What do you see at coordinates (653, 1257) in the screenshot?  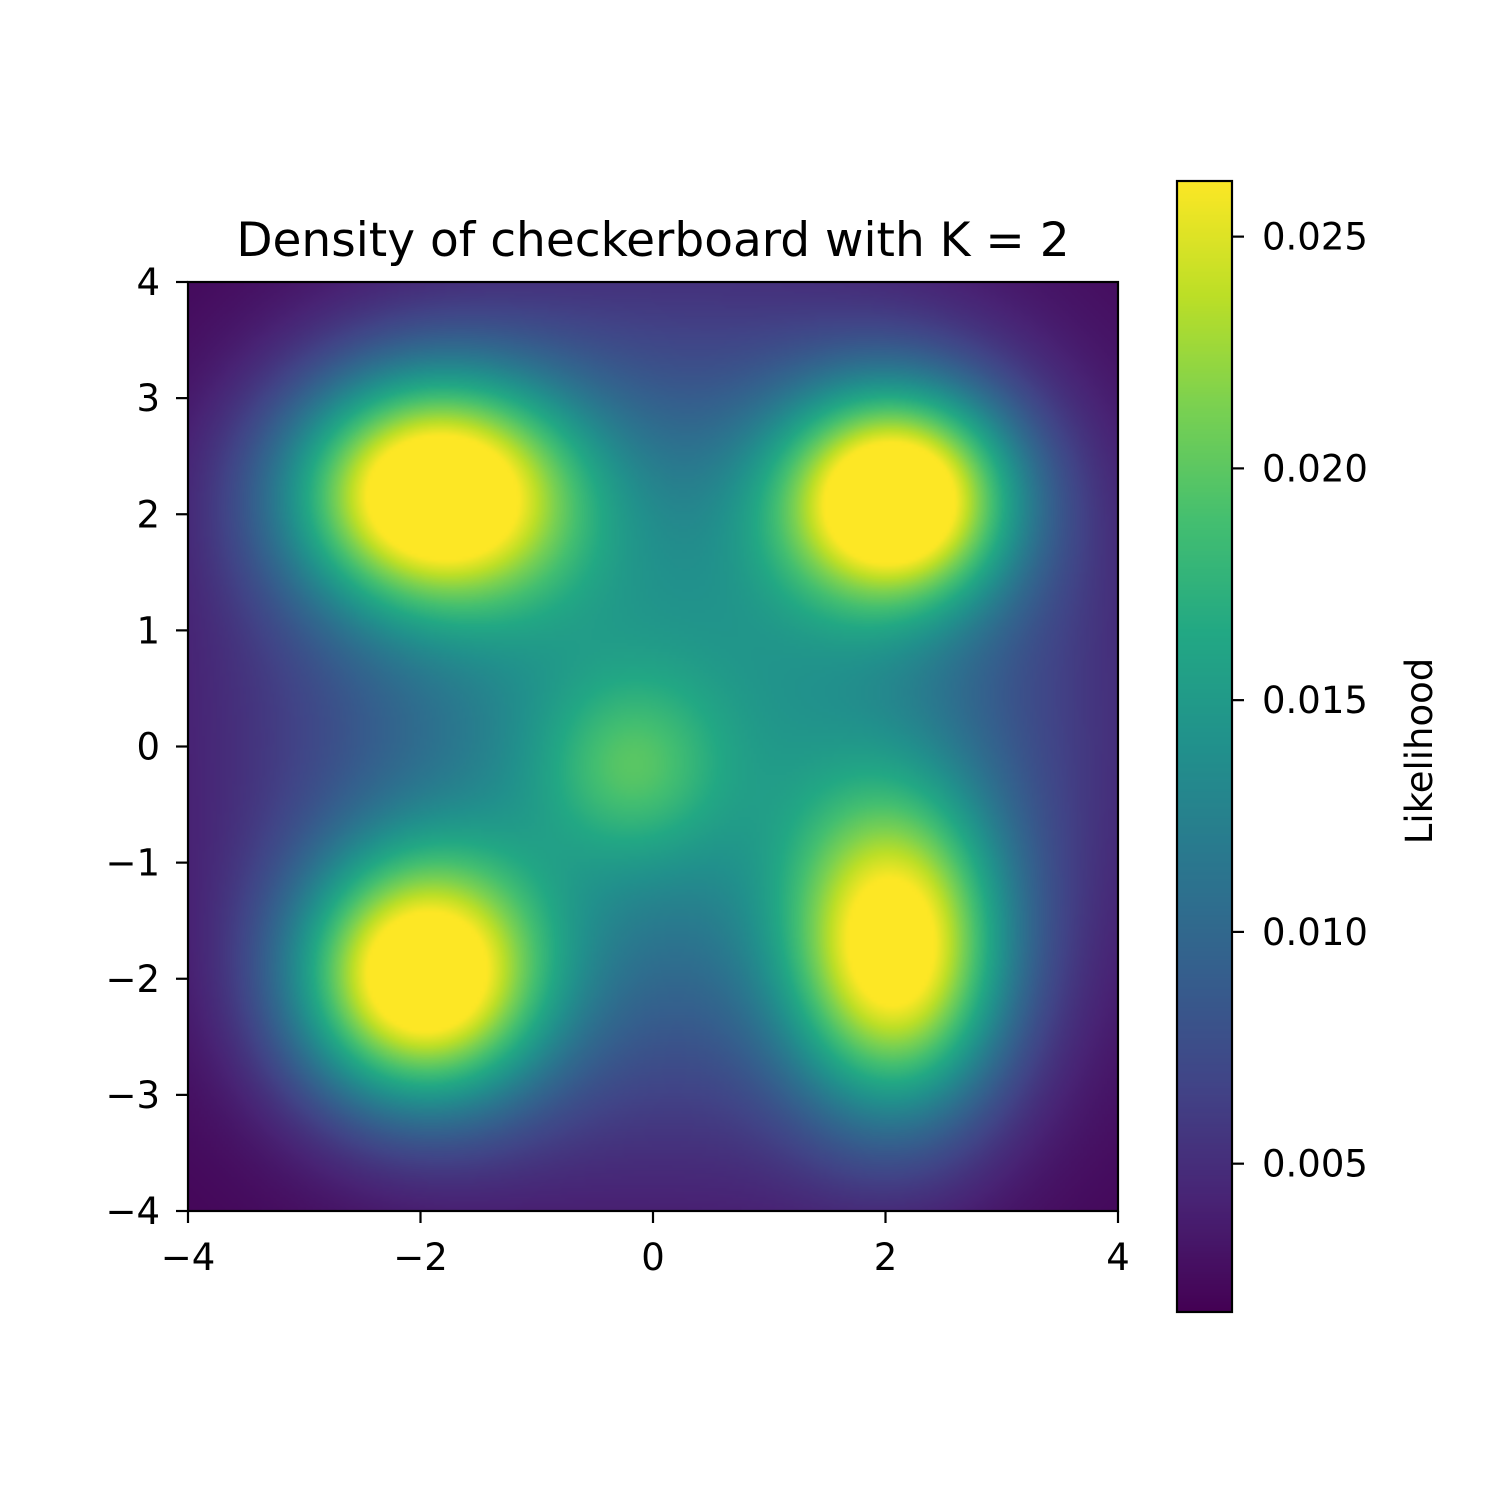 I see `x-tick-label: 0` at bounding box center [653, 1257].